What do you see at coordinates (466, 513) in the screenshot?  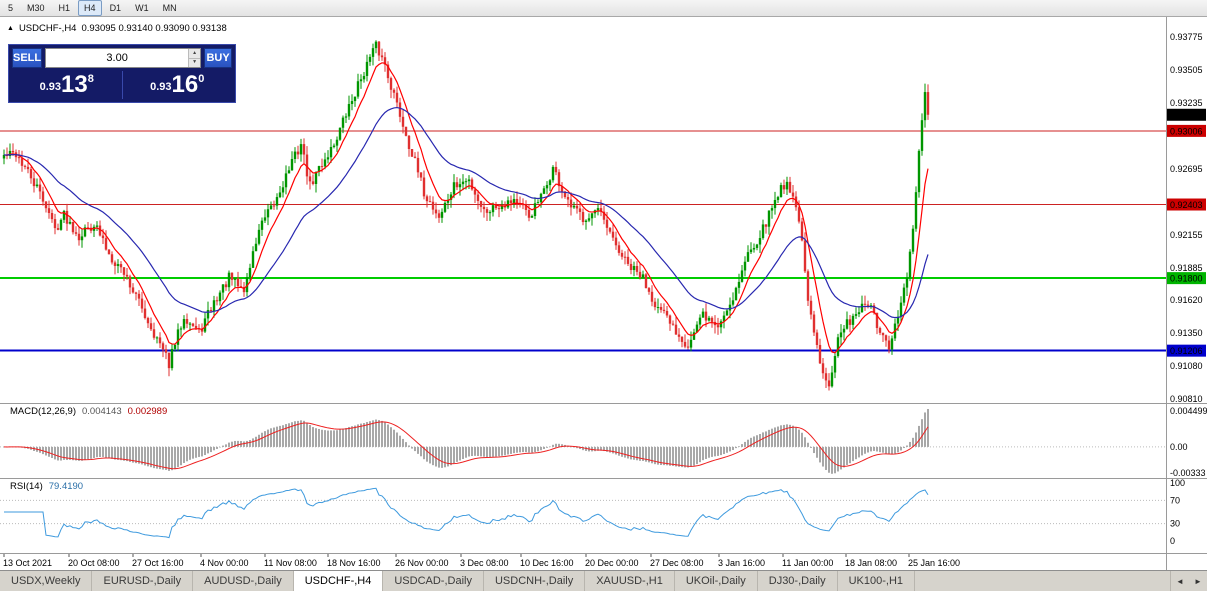 I see `rsi-line` at bounding box center [466, 513].